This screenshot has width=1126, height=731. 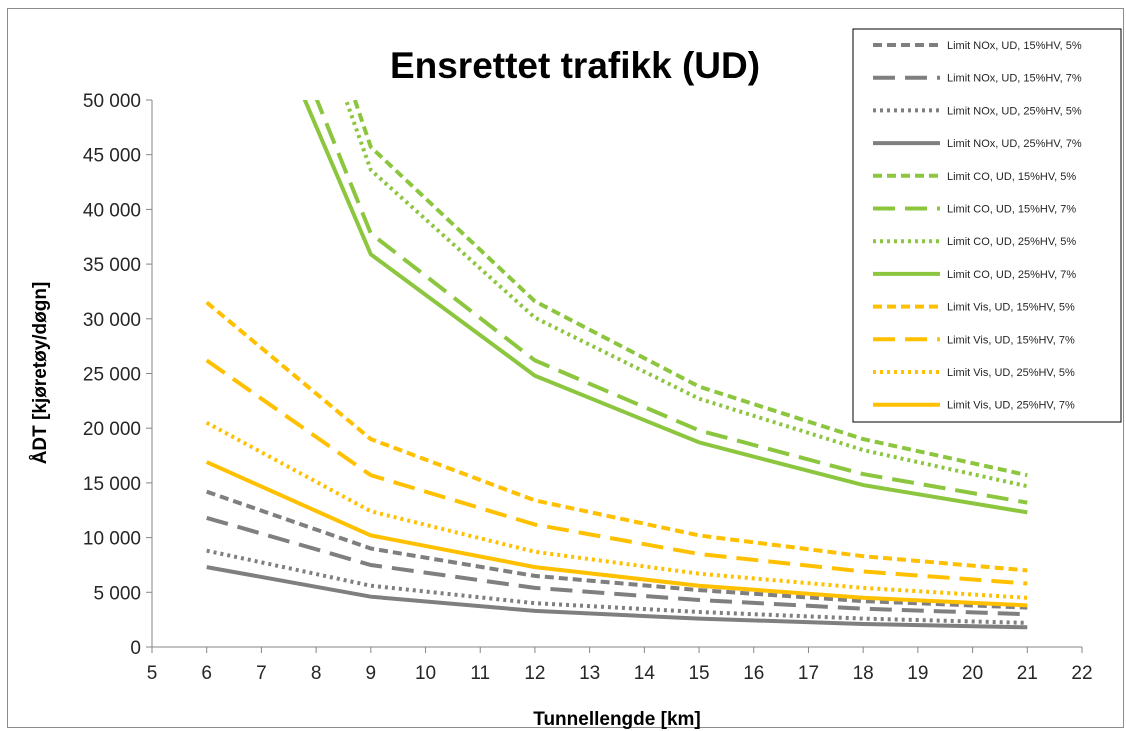 I want to click on legend-label: Limit CO, UD, 25%HV, 5%, so click(x=1011, y=242).